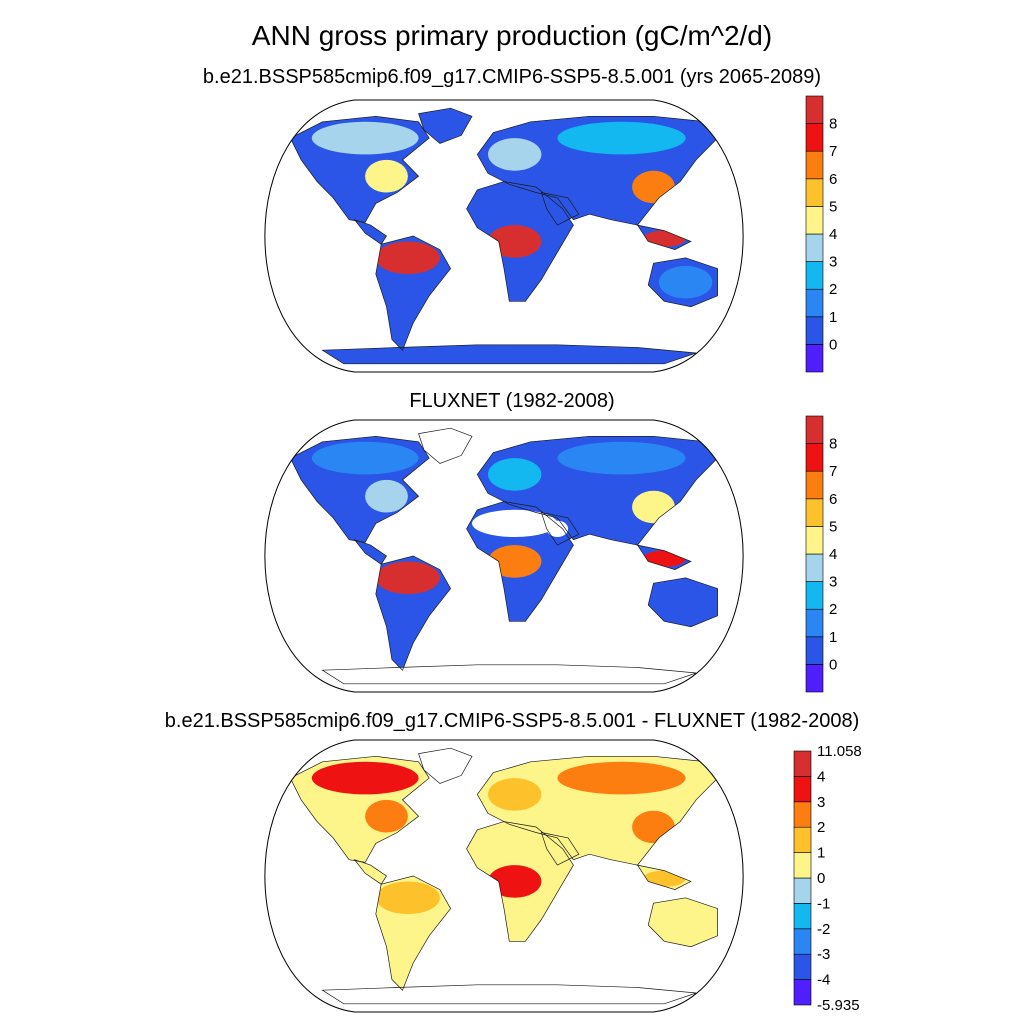 This screenshot has height=1024, width=1024. I want to click on colorbar-label: -1, so click(823, 903).